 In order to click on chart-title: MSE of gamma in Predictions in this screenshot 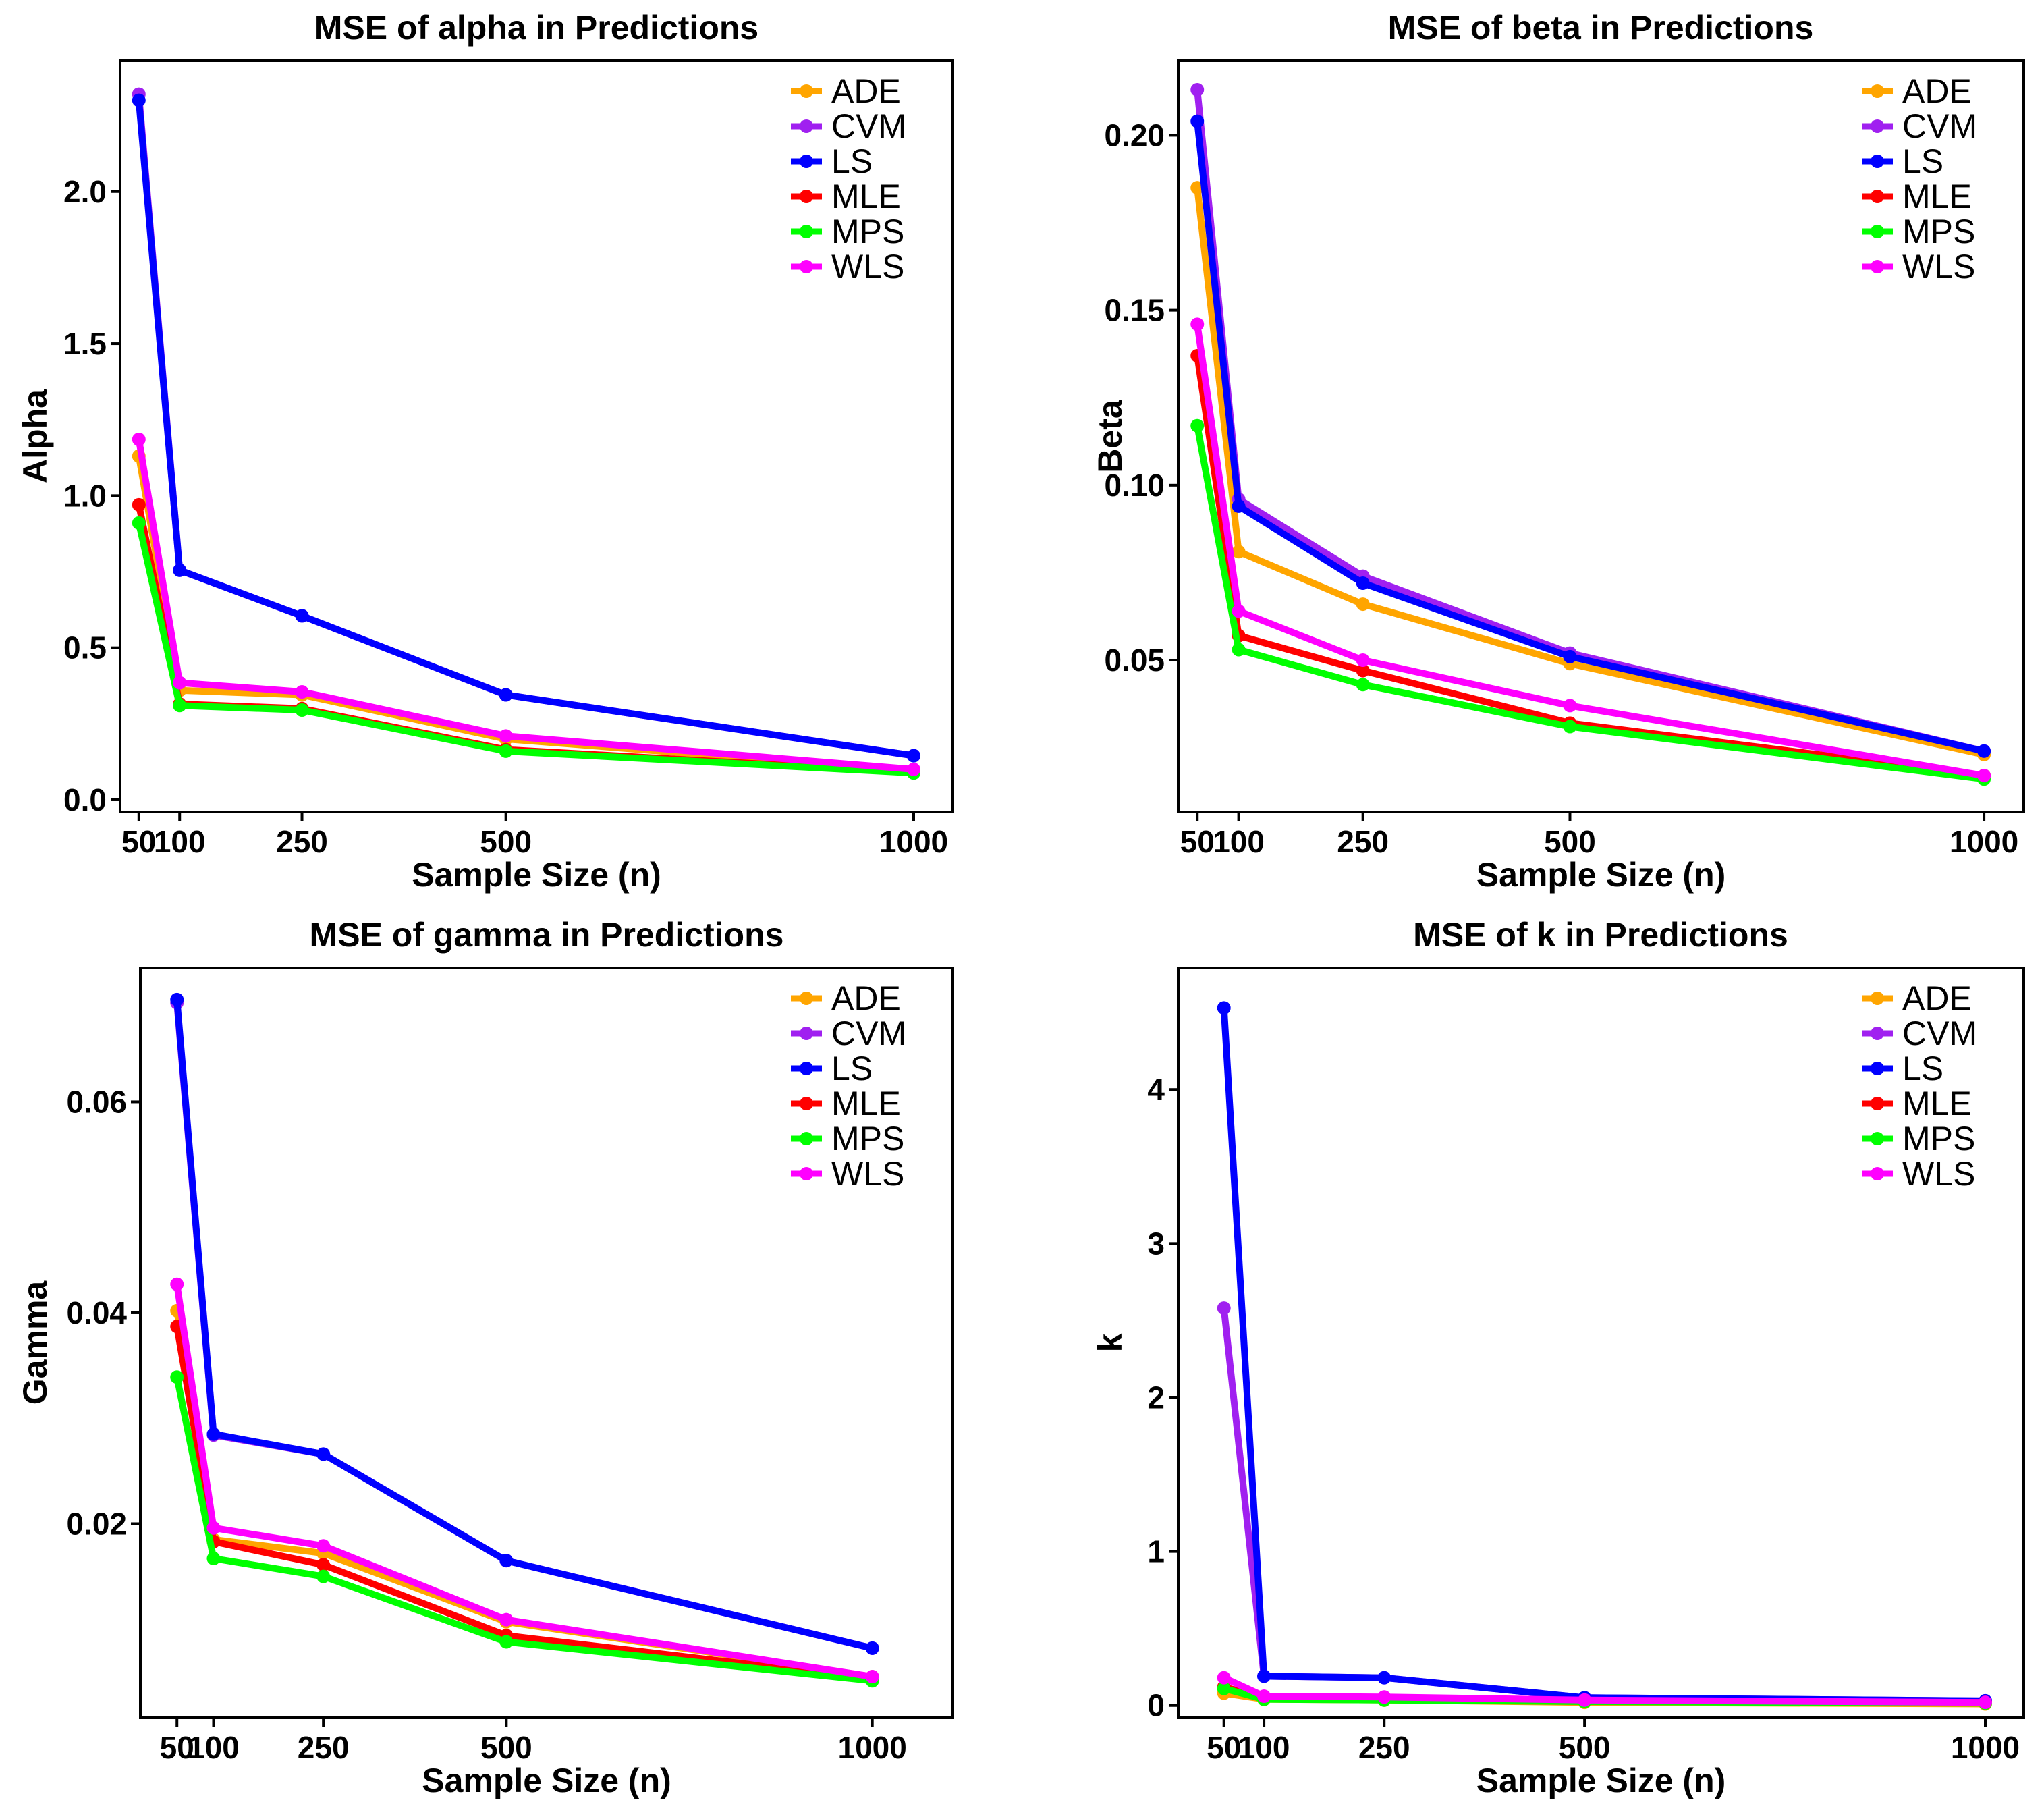, I will do `click(547, 935)`.